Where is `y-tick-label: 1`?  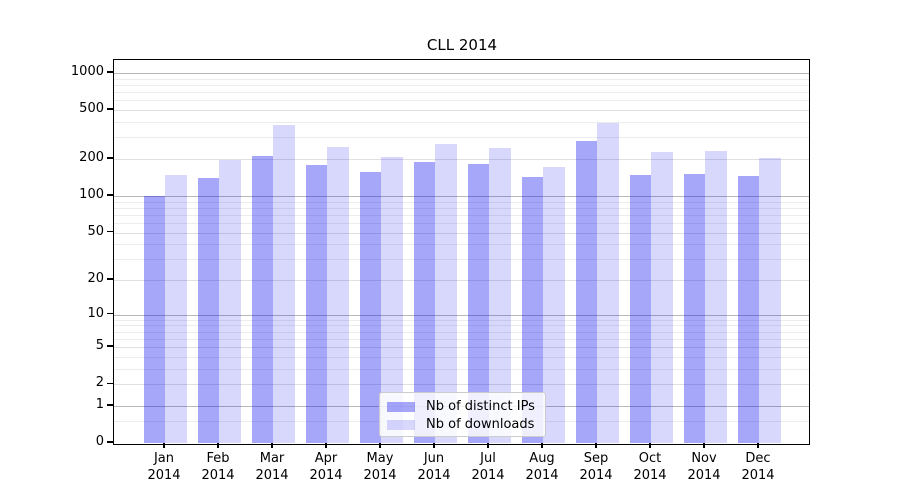
y-tick-label: 1 is located at coordinates (99, 404).